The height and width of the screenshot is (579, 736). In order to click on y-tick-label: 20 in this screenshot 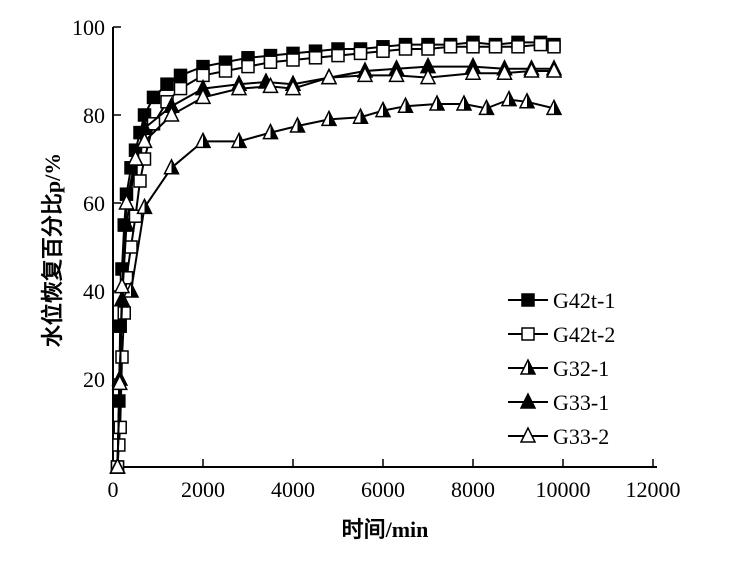, I will do `click(94, 379)`.